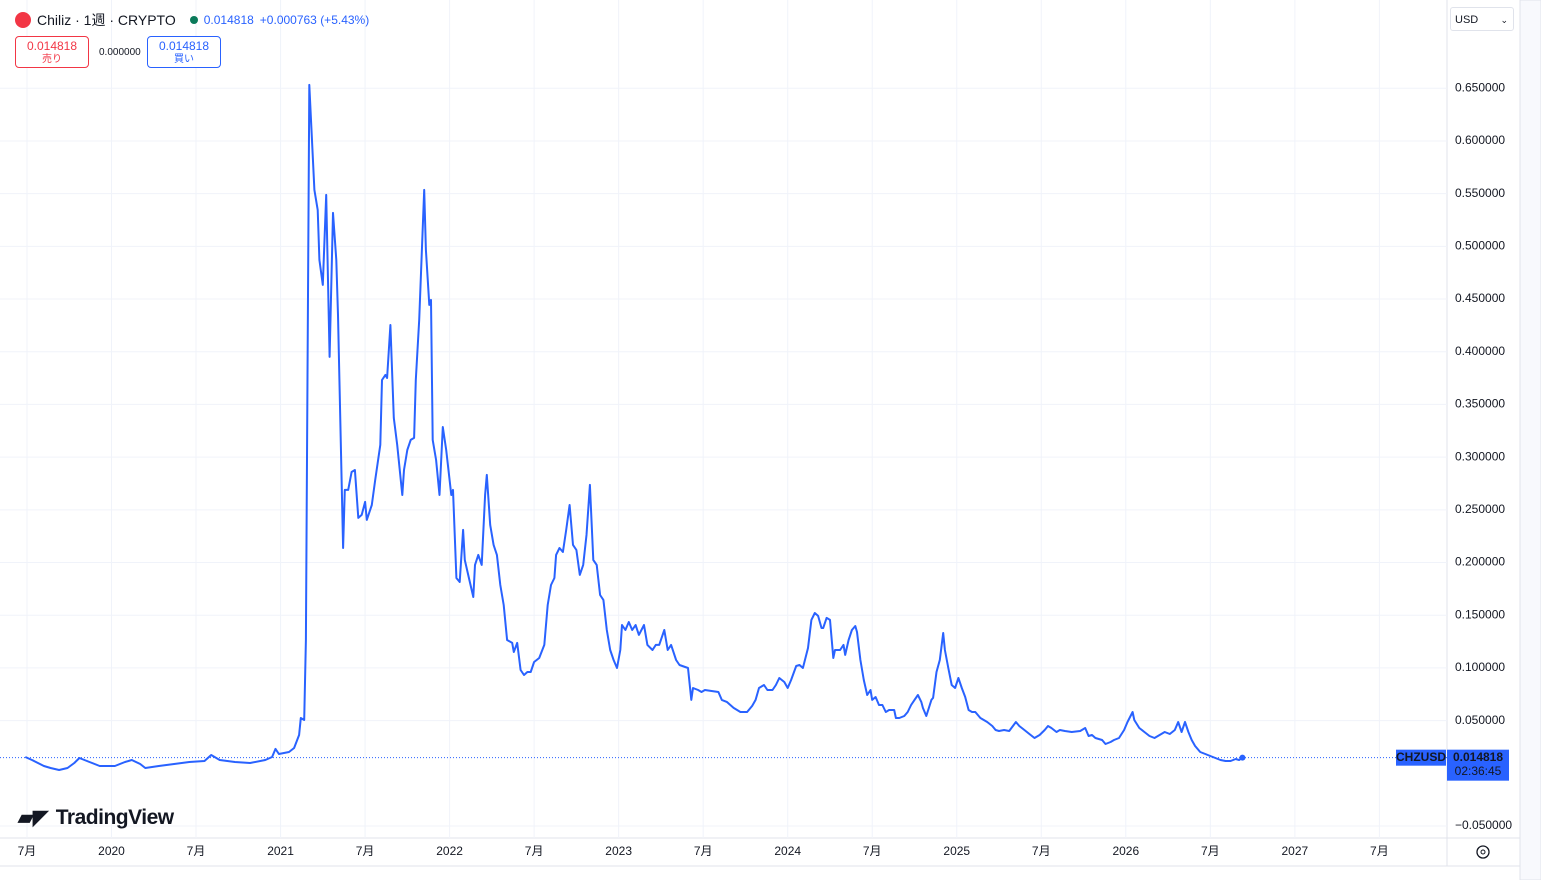 The image size is (1541, 880). I want to click on x-tick-label: 2020, so click(111, 851).